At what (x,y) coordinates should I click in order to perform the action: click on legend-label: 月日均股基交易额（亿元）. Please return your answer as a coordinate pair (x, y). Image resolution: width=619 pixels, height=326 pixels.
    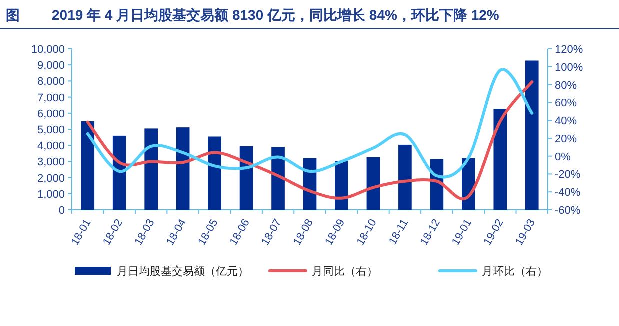
    Looking at the image, I should click on (183, 271).